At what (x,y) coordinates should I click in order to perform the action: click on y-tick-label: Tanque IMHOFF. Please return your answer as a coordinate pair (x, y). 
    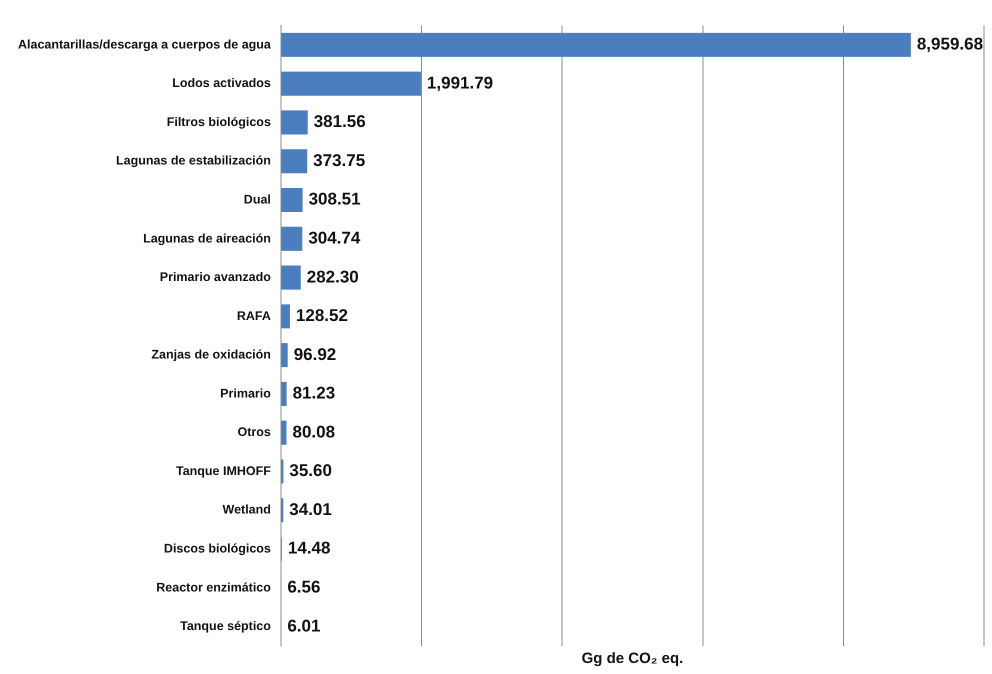
    Looking at the image, I should click on (224, 471).